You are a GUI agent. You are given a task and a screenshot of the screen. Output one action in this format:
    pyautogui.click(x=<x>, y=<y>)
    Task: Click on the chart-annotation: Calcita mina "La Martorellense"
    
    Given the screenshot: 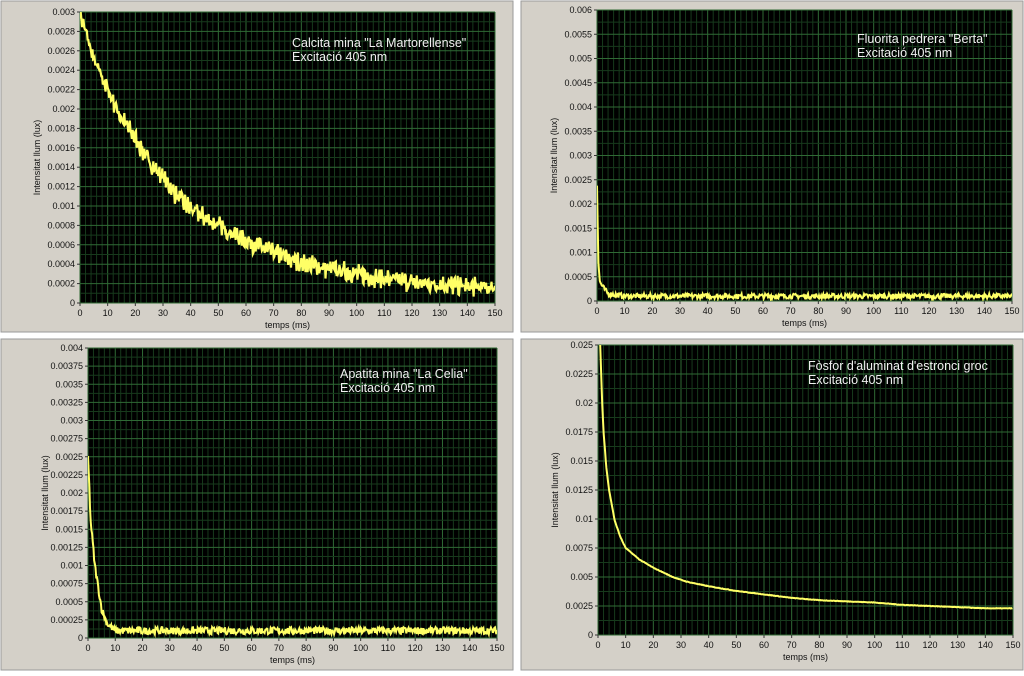 What is the action you would take?
    pyautogui.click(x=379, y=43)
    